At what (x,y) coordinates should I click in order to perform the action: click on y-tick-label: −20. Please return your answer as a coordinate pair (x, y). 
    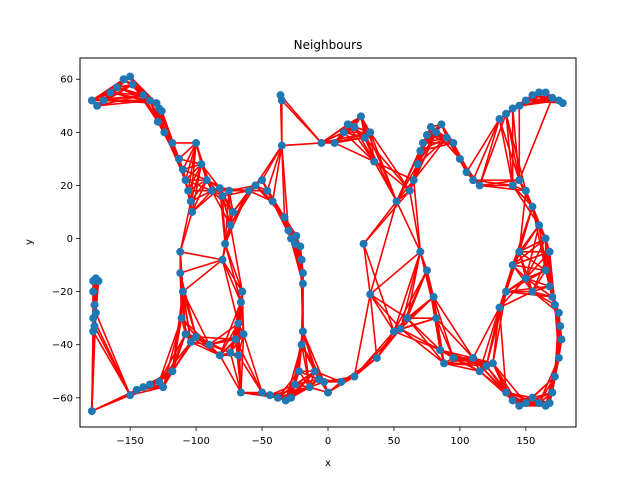
    Looking at the image, I should click on (62, 292).